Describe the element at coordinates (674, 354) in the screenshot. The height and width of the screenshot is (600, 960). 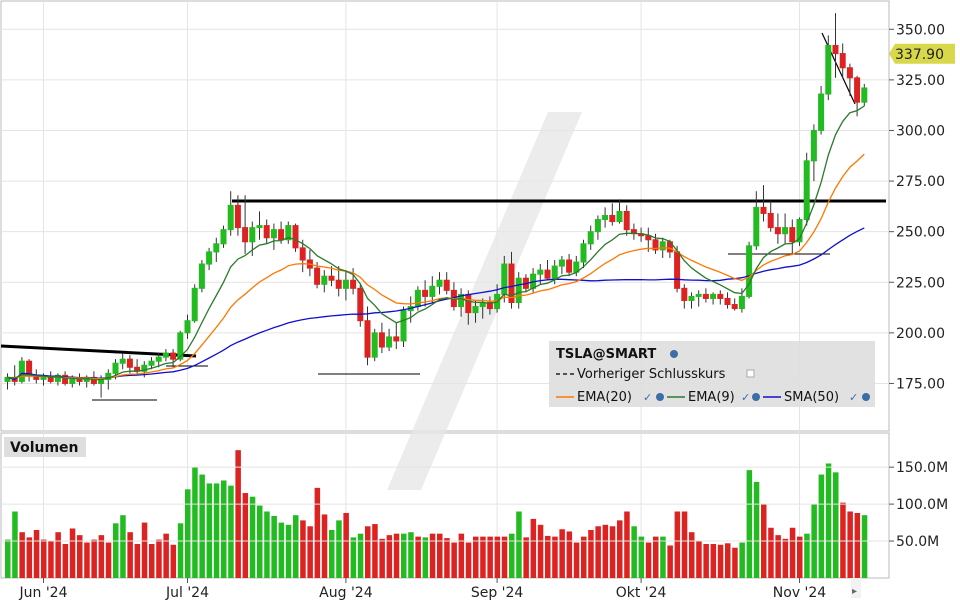
I see `symbol-info-icon` at that location.